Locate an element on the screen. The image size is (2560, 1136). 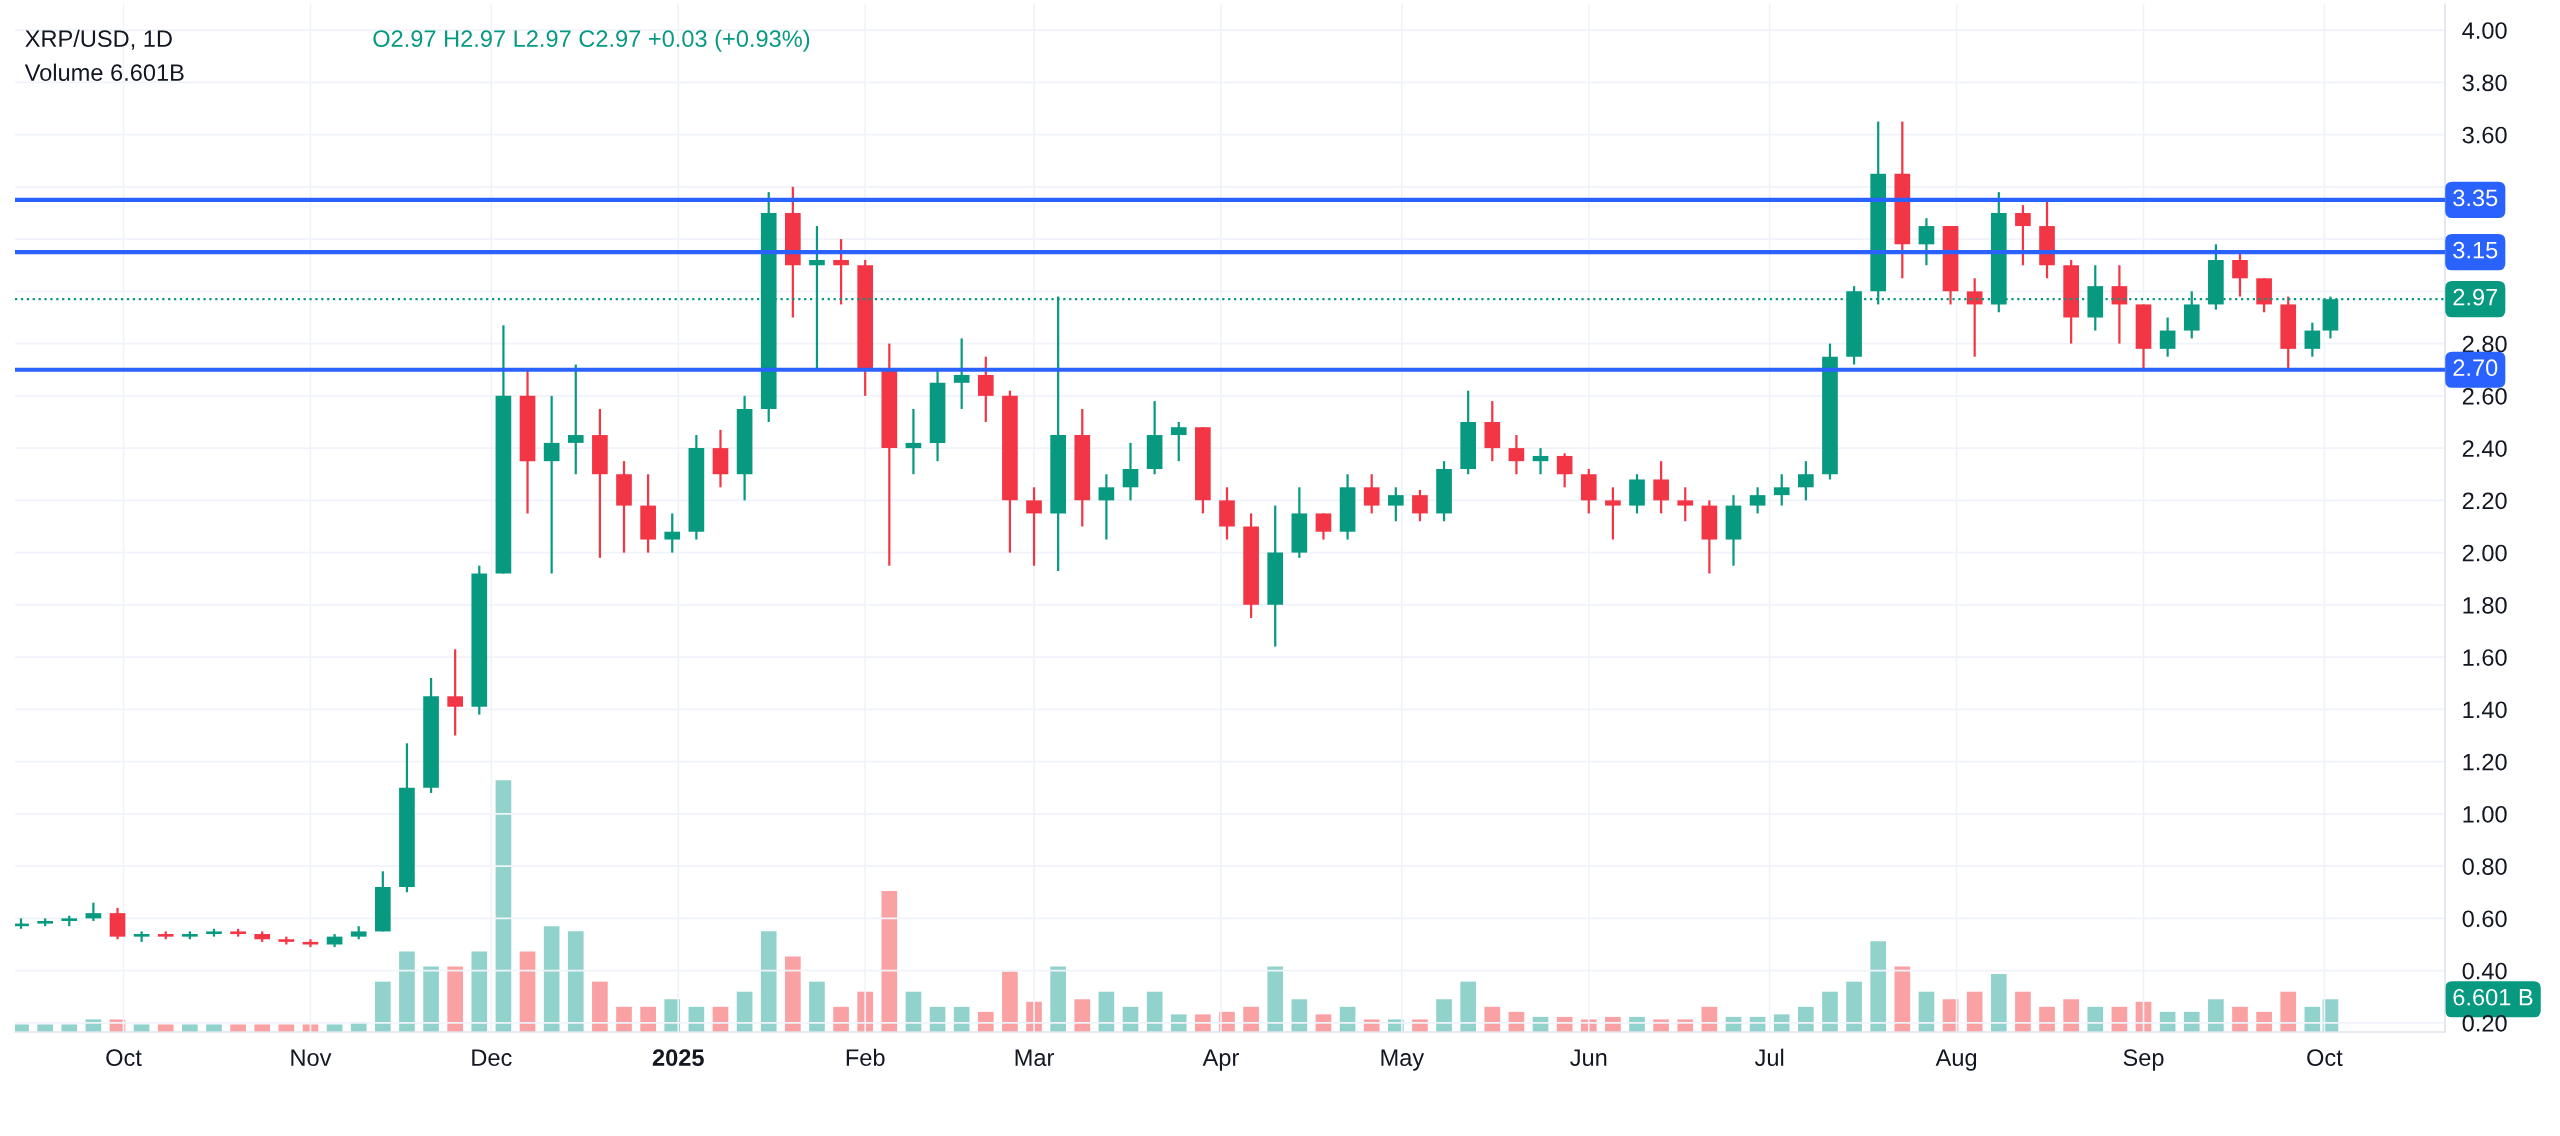
x-tick-label: Nov is located at coordinates (311, 1058).